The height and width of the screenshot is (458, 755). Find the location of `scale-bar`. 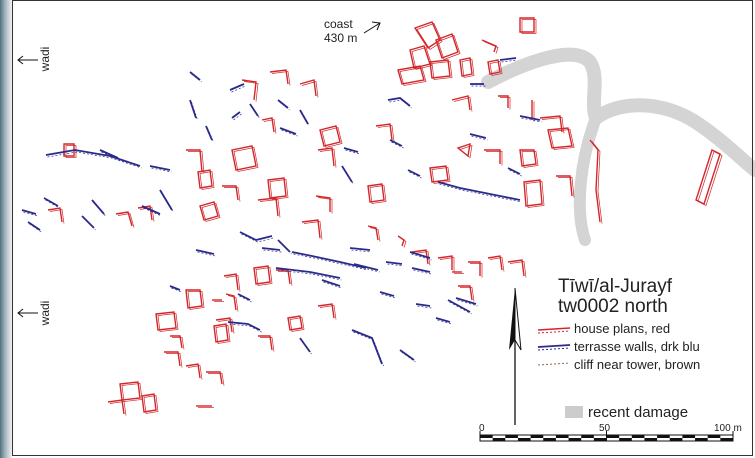

scale-bar is located at coordinates (606, 436).